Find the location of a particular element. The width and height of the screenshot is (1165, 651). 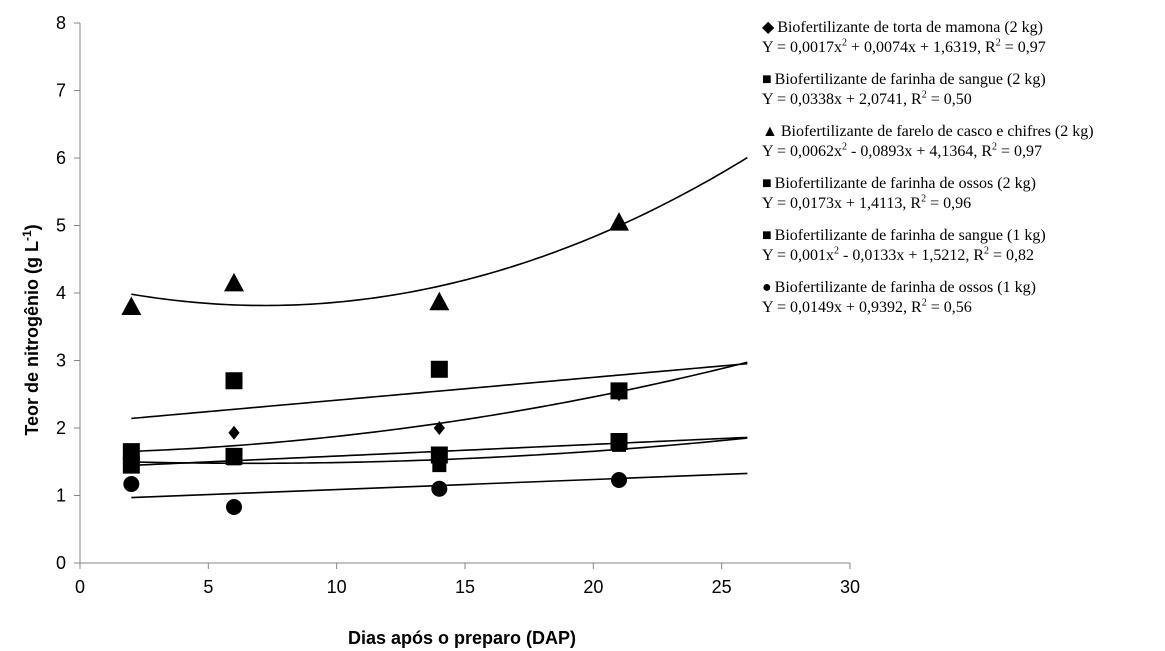

y-tick-label: 5 is located at coordinates (61, 226).